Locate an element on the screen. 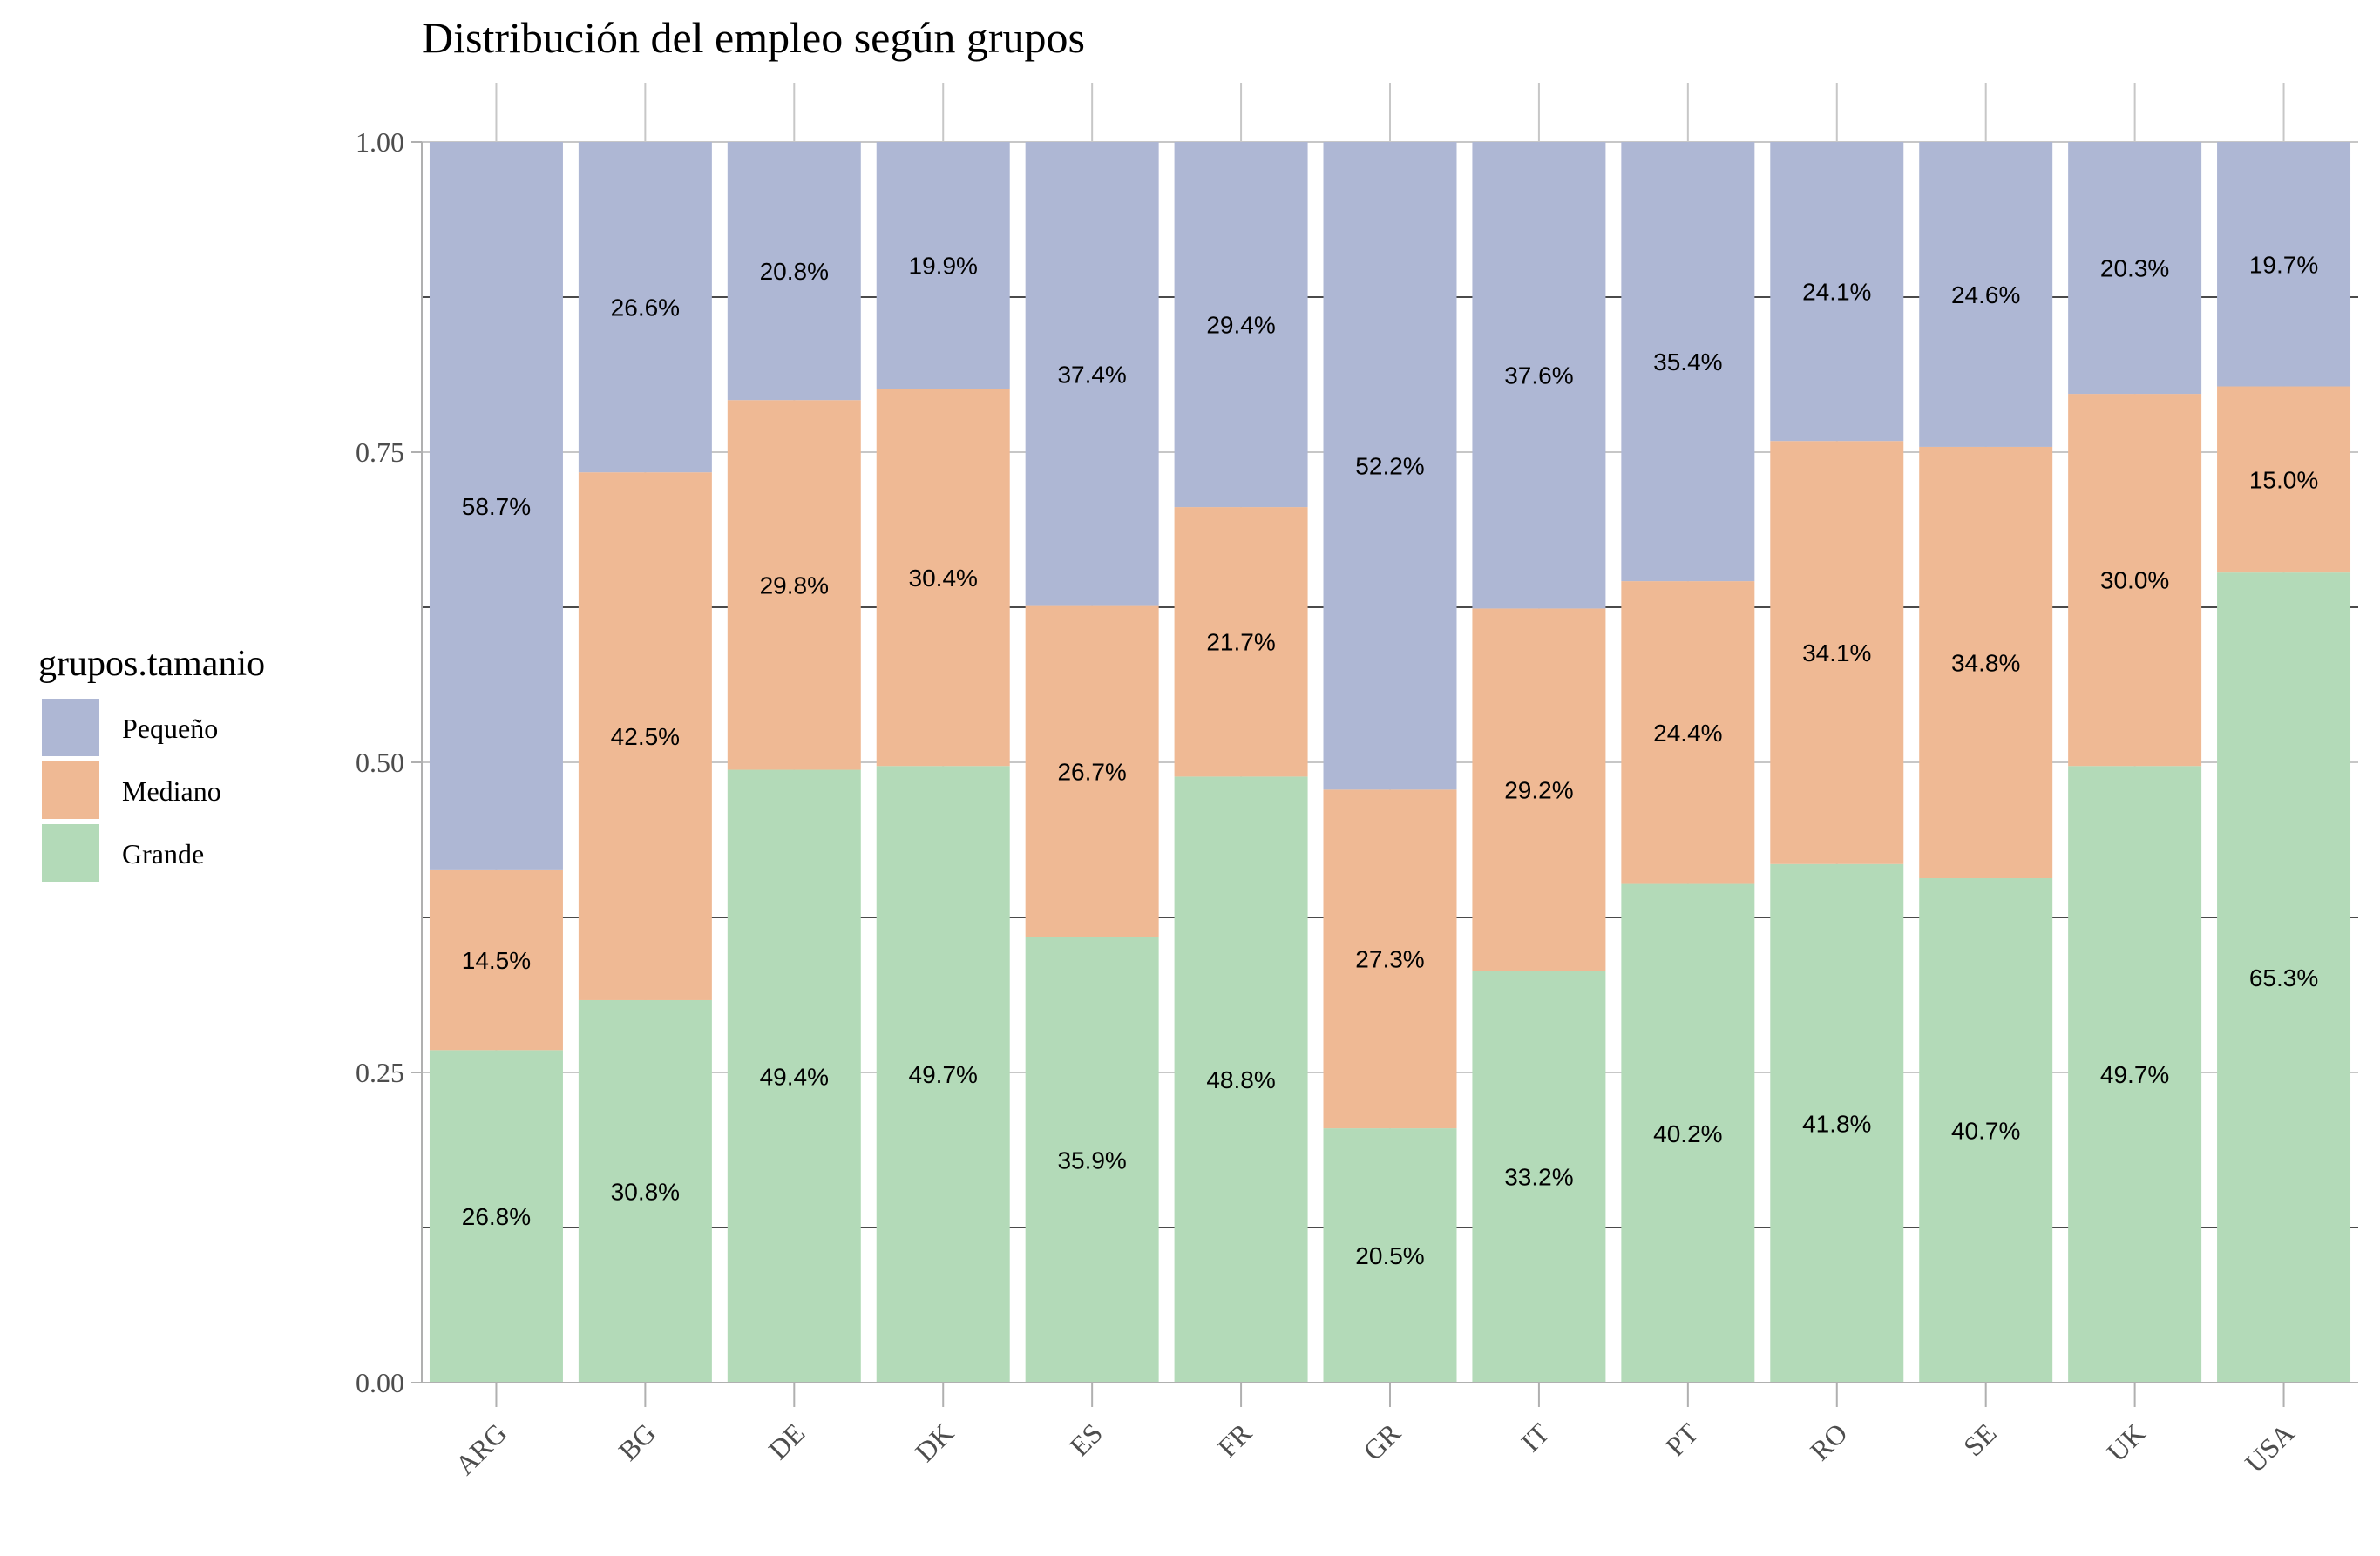  bar-value-label: 40.7% is located at coordinates (1985, 1131).